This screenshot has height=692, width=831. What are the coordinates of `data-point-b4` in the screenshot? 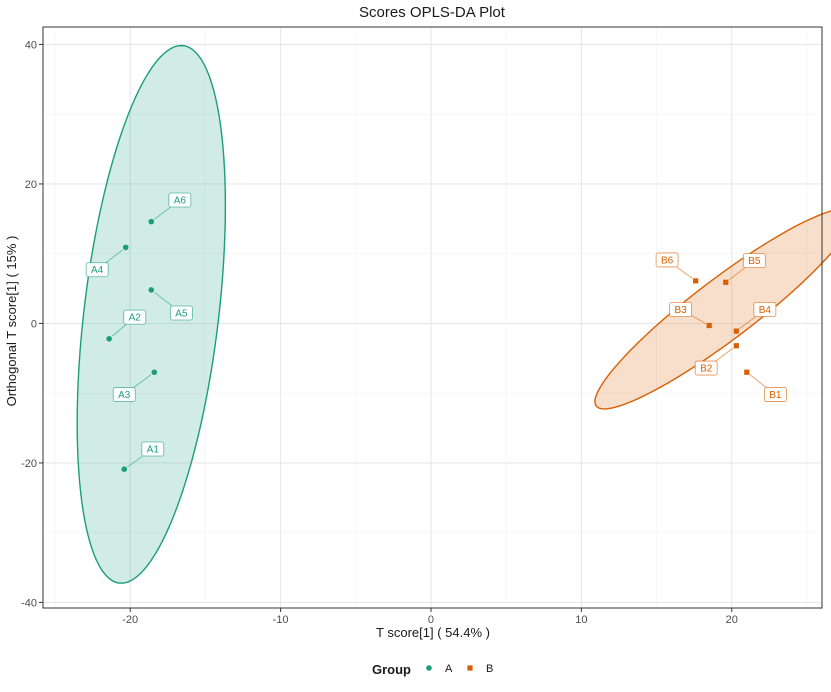 It's located at (736, 331).